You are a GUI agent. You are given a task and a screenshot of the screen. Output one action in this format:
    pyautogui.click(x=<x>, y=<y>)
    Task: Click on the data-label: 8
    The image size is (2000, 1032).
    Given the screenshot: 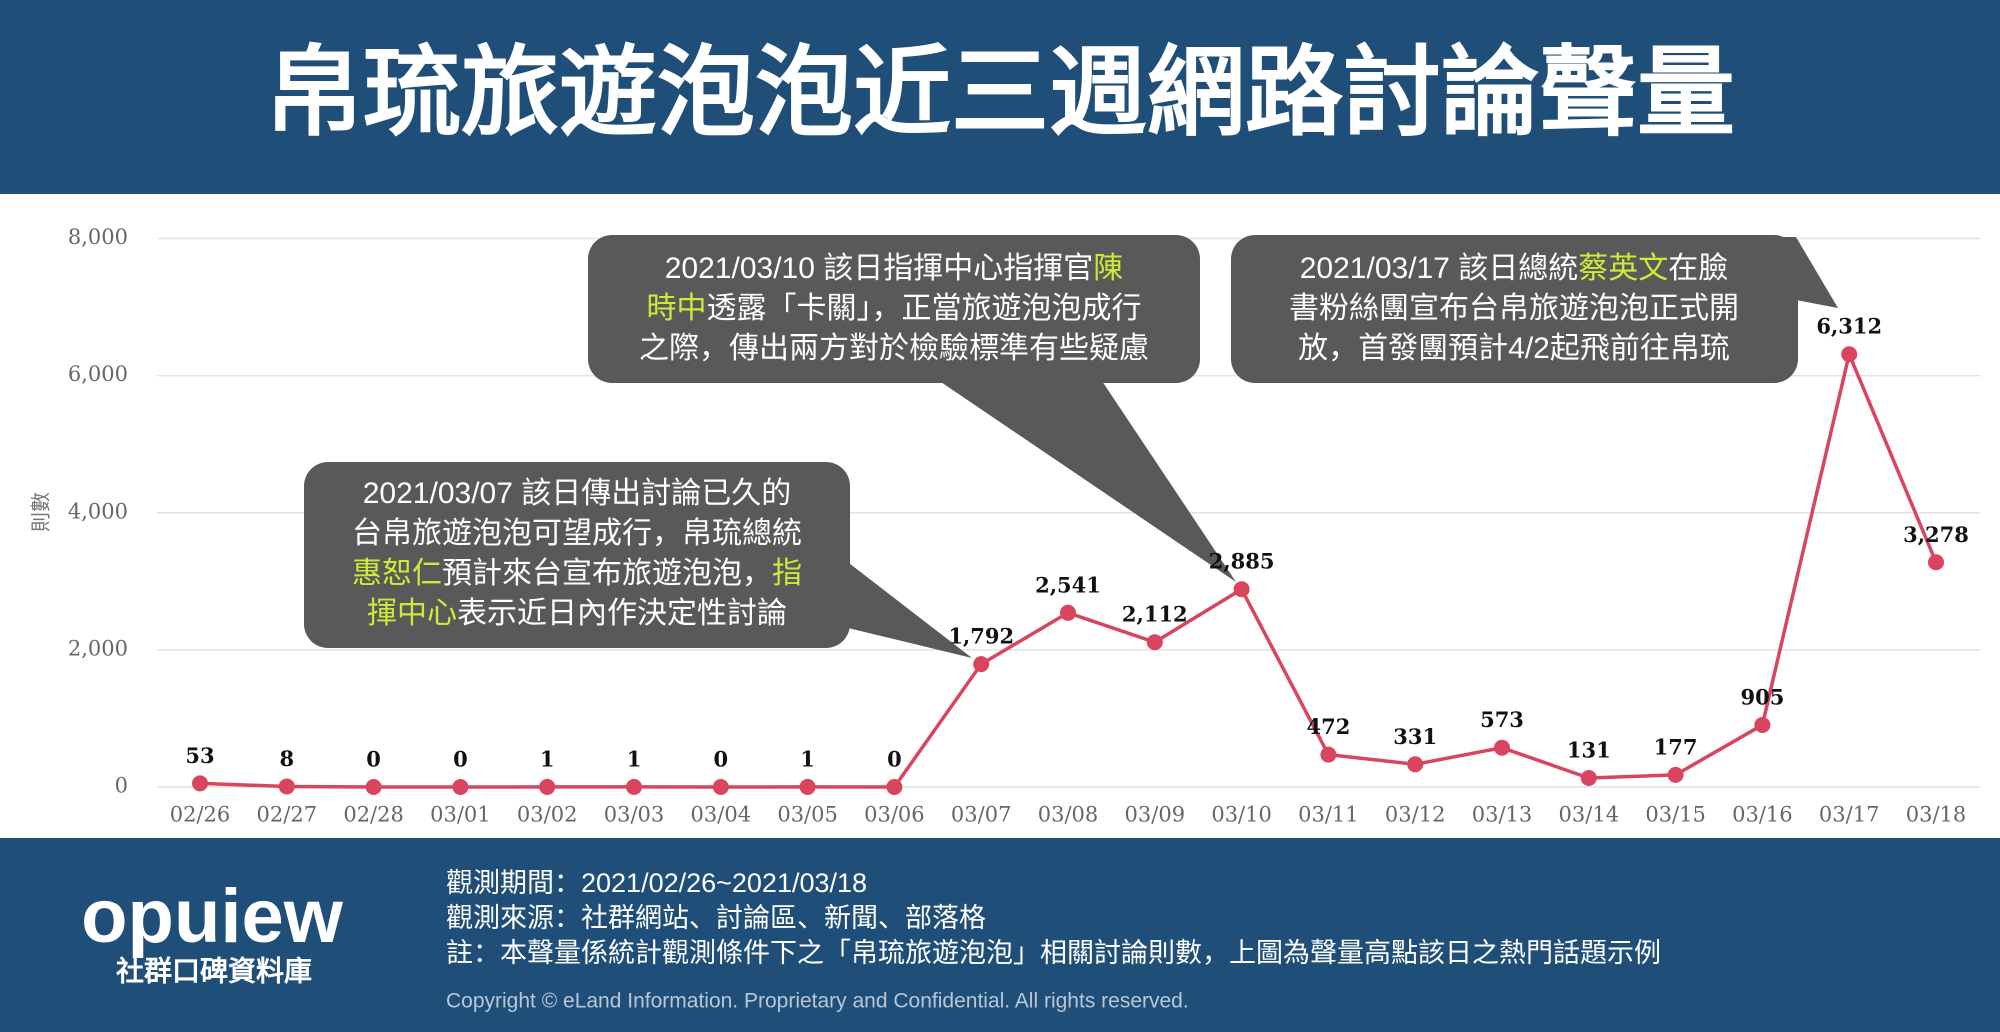 What is the action you would take?
    pyautogui.click(x=286, y=758)
    